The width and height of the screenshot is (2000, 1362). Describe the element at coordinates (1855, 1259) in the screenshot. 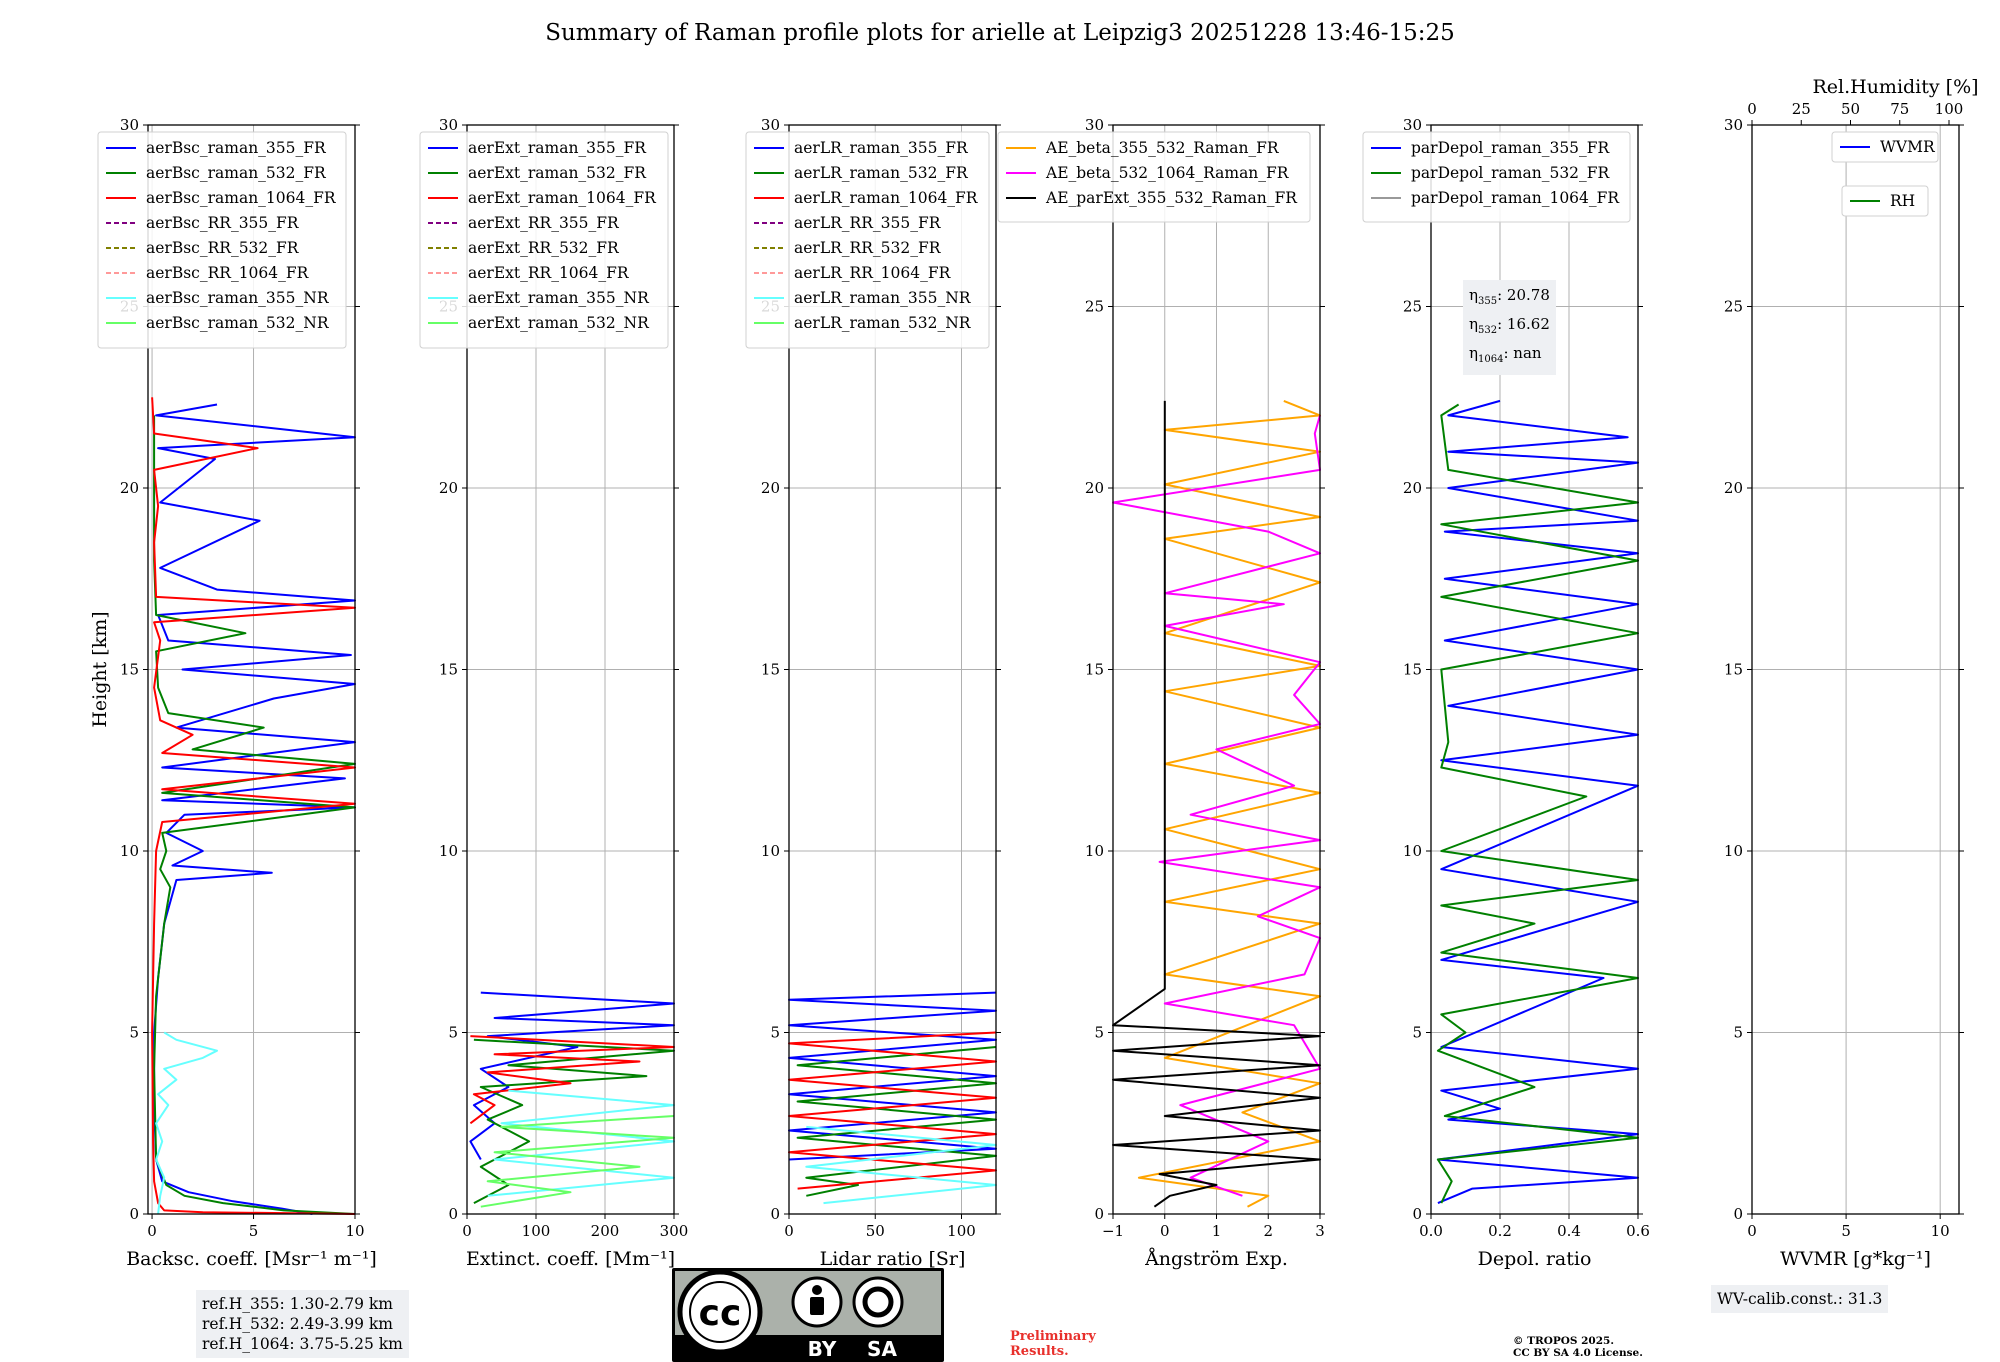

I see `x-axis-label: WVMR [g*kg⁻¹]` at that location.